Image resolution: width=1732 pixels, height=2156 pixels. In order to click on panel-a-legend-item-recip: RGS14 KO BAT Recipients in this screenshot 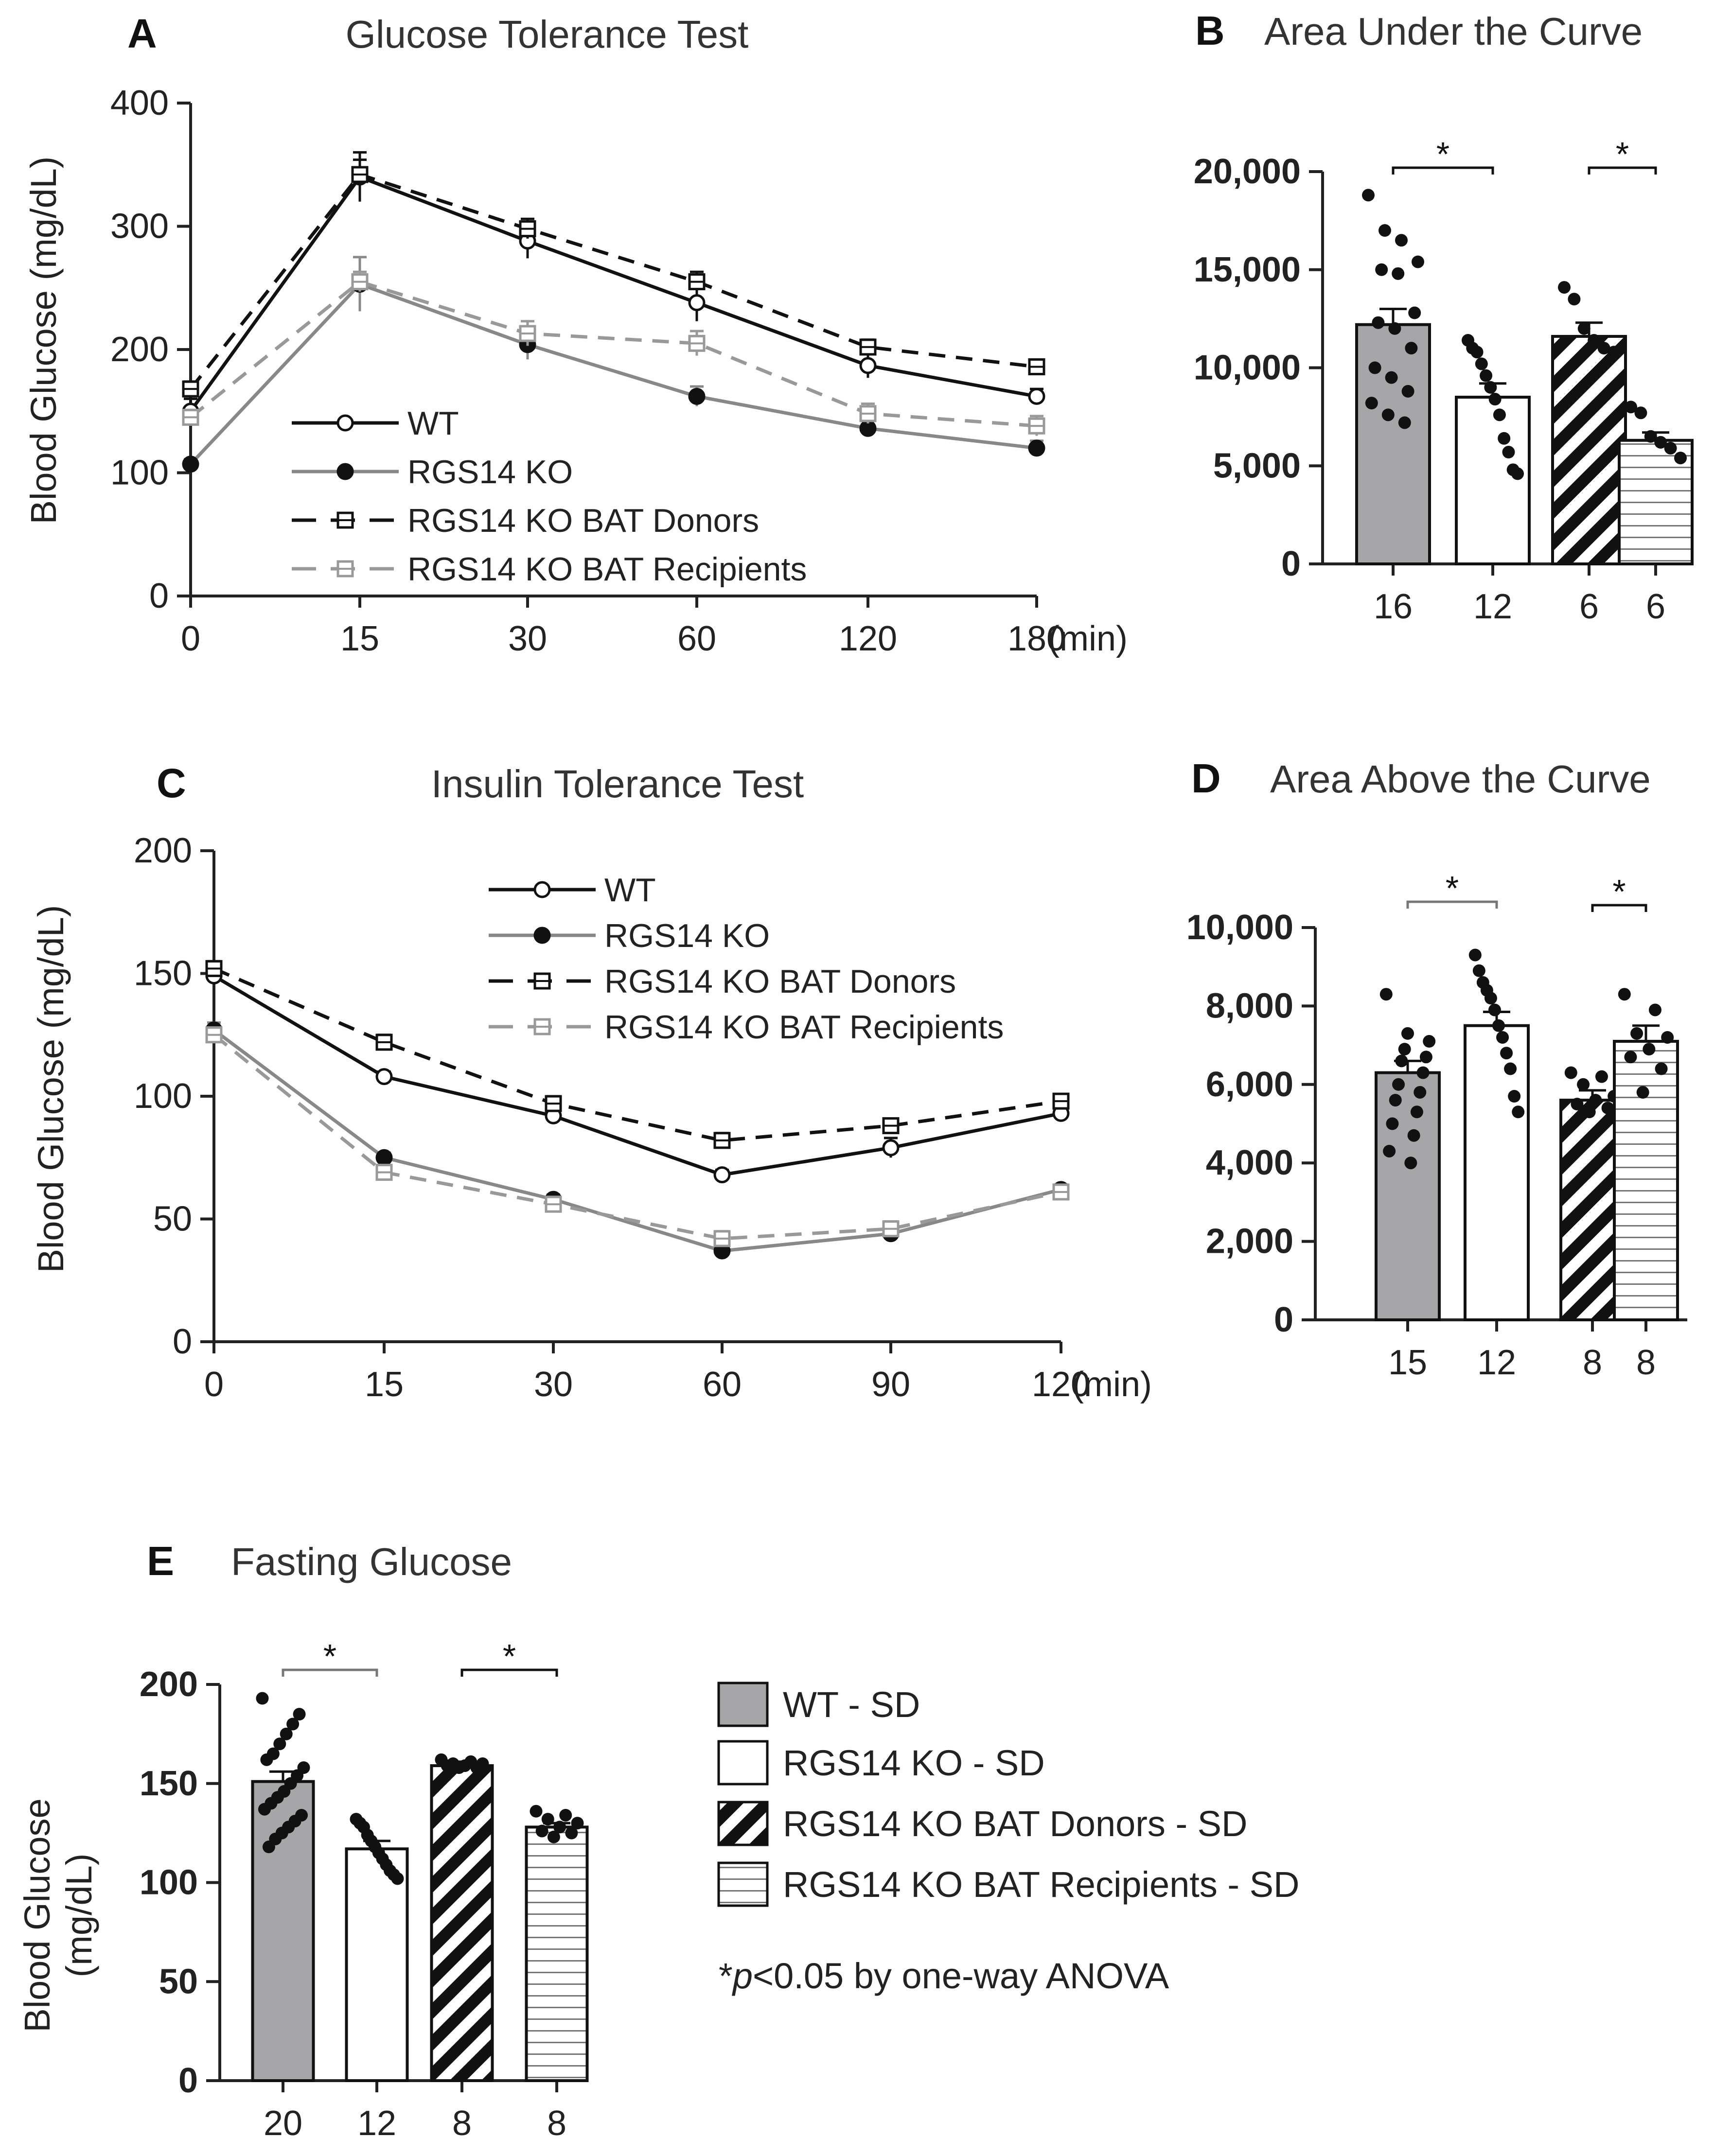, I will do `click(549, 570)`.